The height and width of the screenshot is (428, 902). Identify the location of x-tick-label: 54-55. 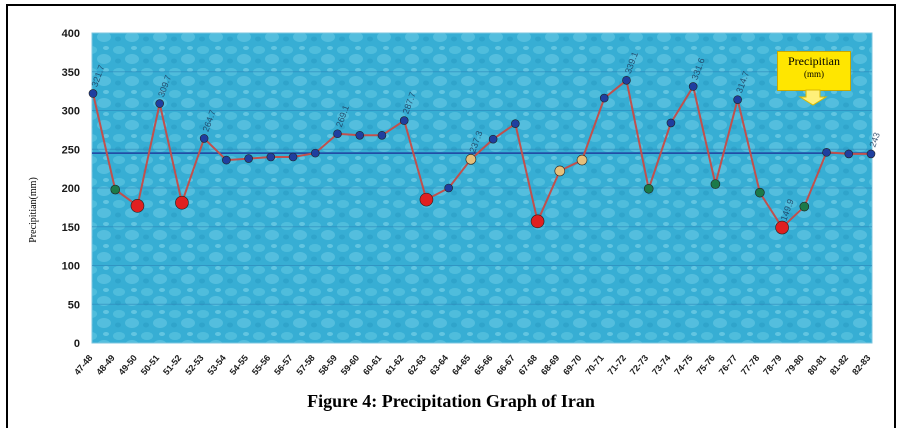
(239, 365).